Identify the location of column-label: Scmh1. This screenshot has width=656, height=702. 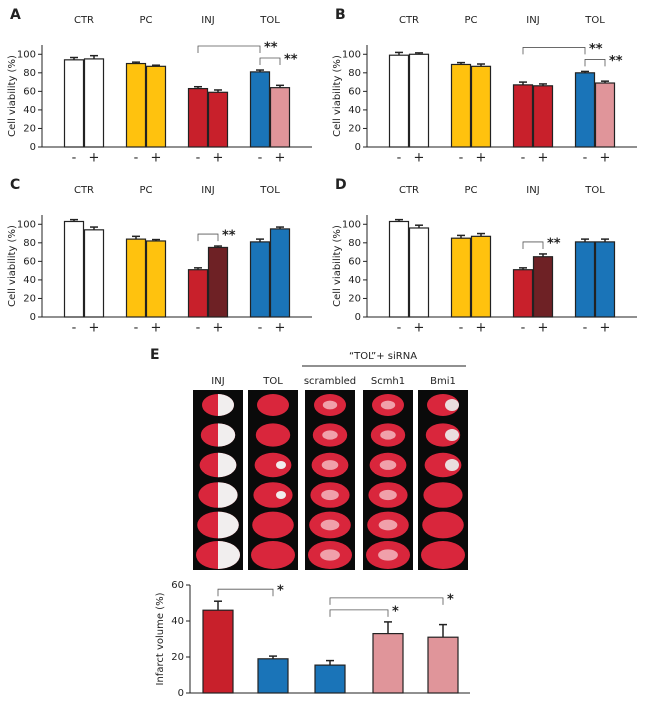
(388, 381).